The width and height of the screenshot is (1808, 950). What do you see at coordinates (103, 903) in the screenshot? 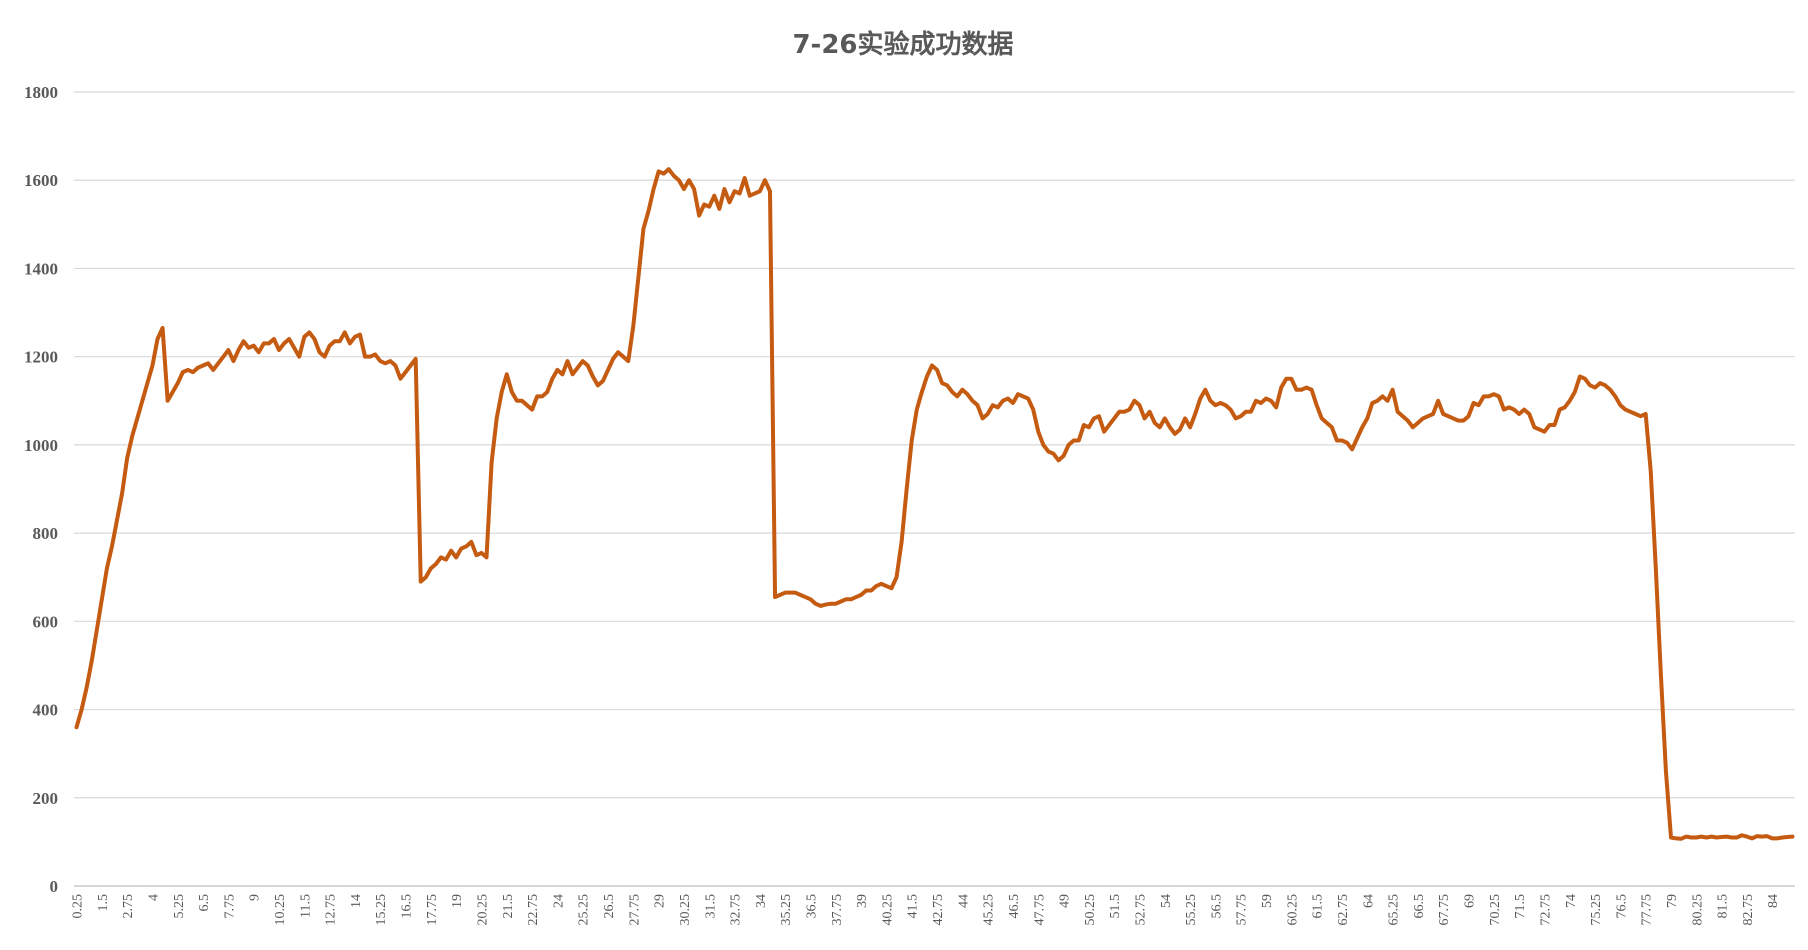
I see `x-tick-label: 1.5` at bounding box center [103, 903].